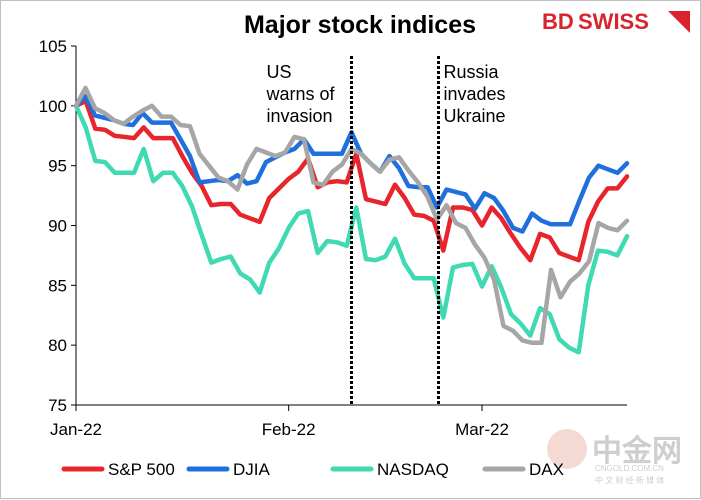  What do you see at coordinates (57, 345) in the screenshot?
I see `y-tick-label: 80` at bounding box center [57, 345].